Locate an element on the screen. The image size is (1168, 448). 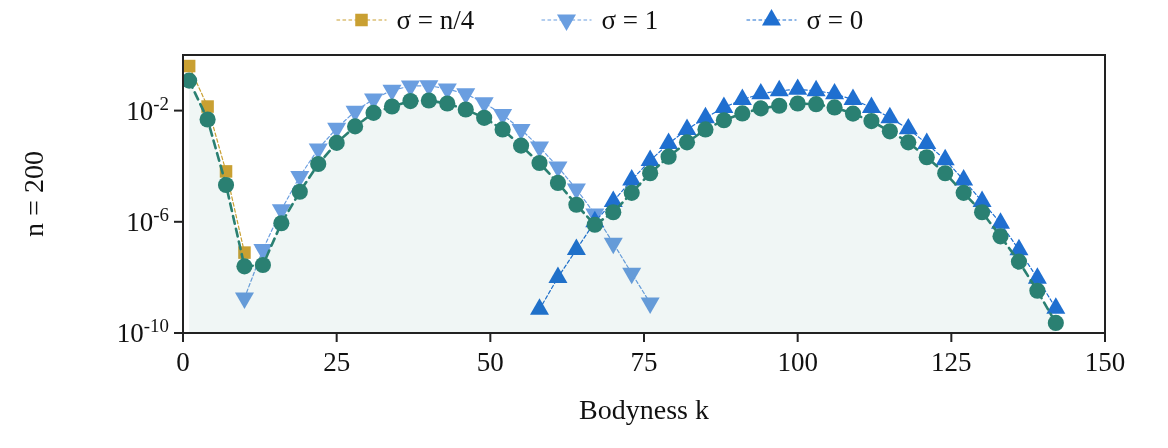
x-tick-label: 50 is located at coordinates (490, 362).